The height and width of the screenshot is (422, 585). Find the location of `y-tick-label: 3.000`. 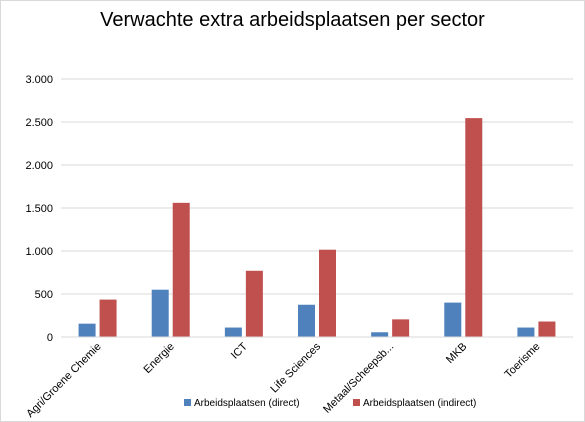

y-tick-label: 3.000 is located at coordinates (39, 80).